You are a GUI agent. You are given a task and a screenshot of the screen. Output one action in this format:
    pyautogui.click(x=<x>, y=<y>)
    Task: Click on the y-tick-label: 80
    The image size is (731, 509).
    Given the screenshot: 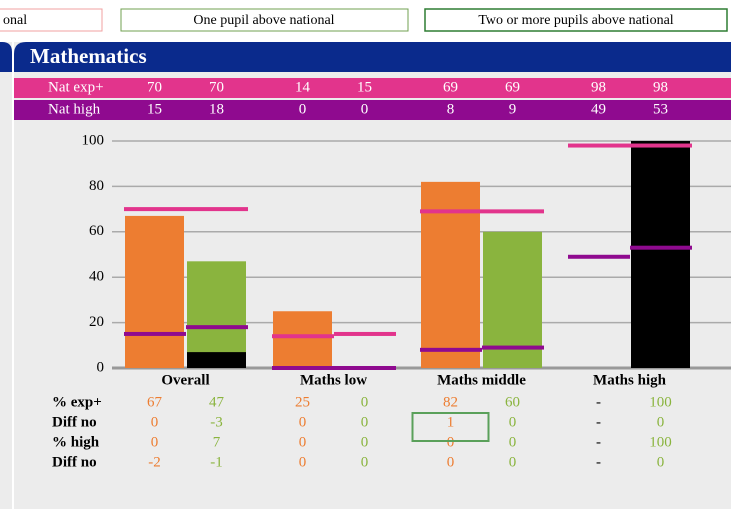 What is the action you would take?
    pyautogui.click(x=96, y=186)
    